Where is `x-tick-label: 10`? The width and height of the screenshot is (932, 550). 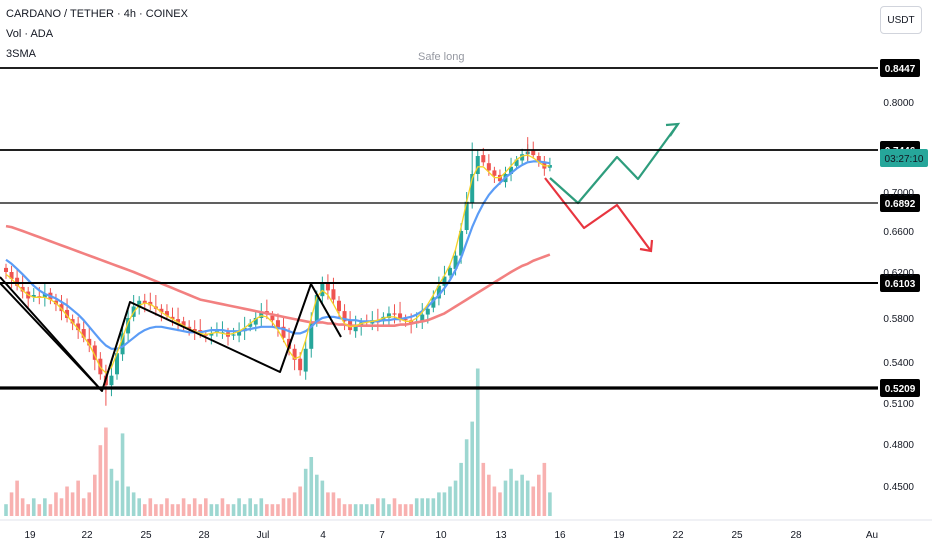
x-tick-label: 10 is located at coordinates (441, 535).